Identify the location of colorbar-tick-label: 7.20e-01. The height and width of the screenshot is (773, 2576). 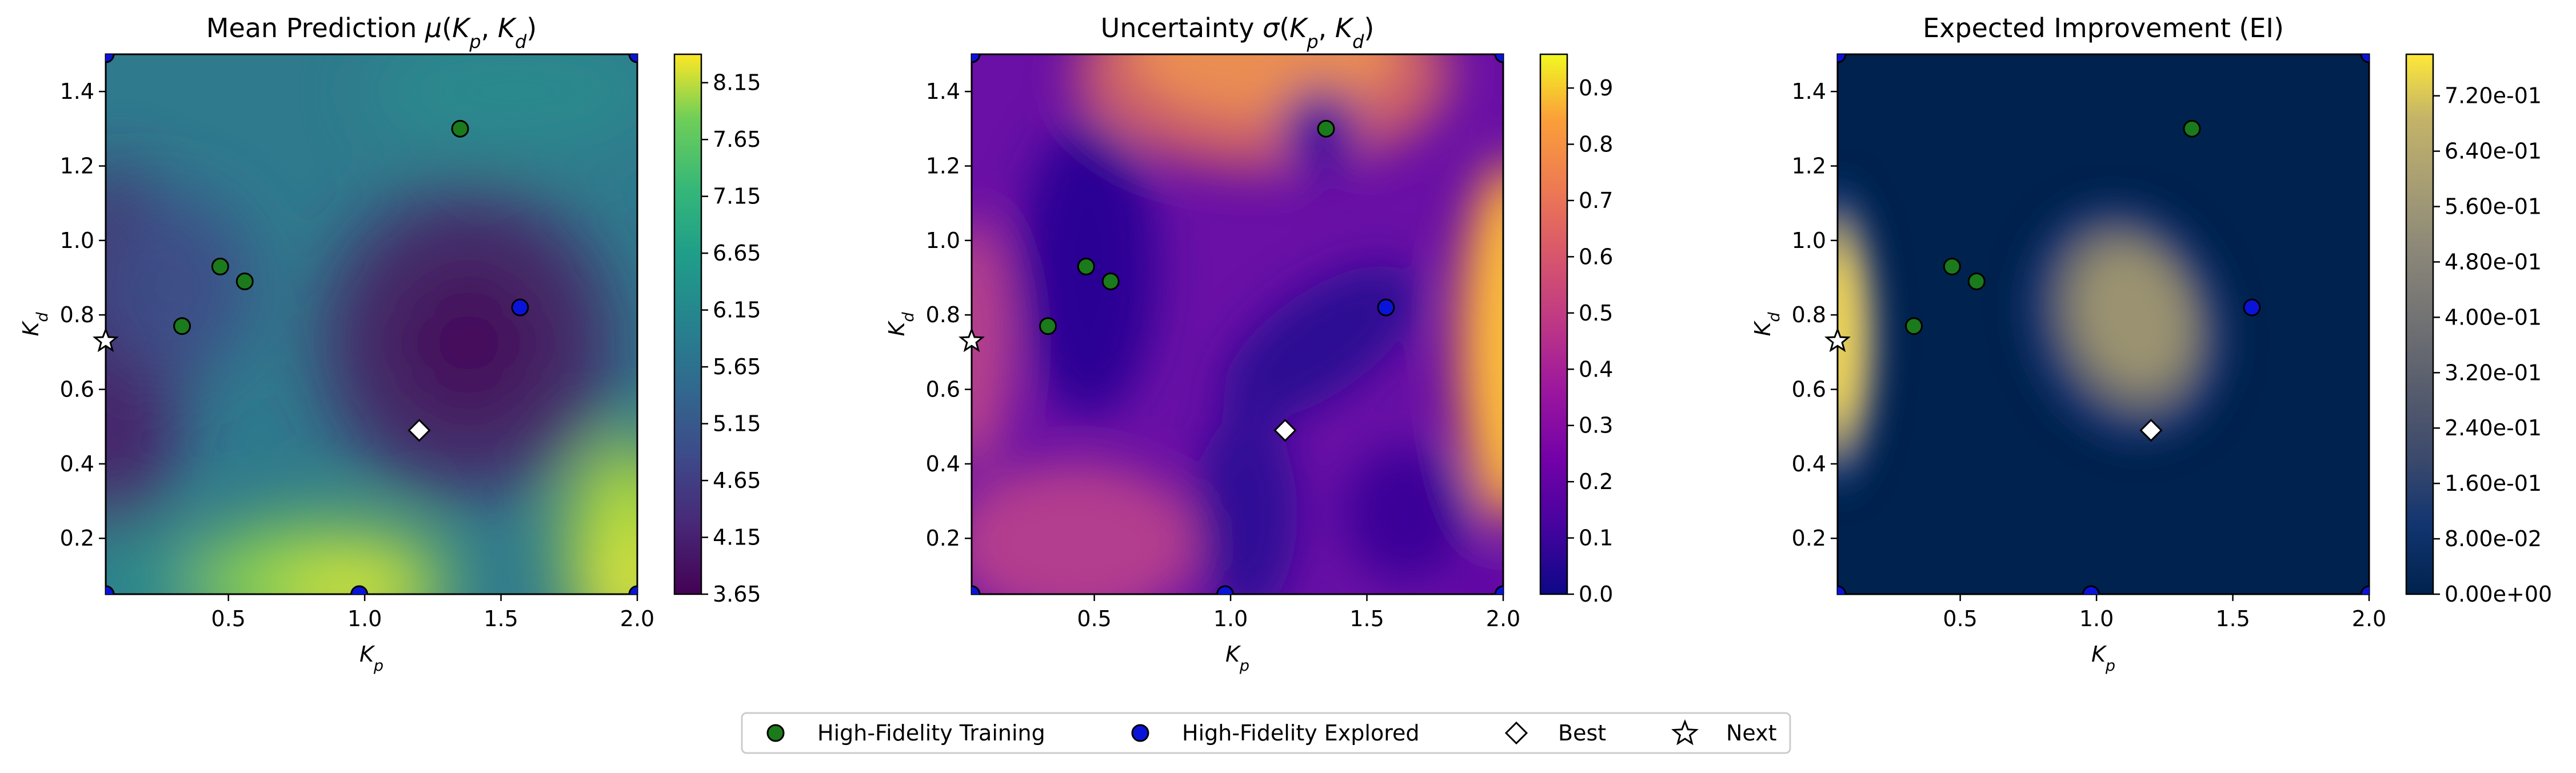
(2493, 96).